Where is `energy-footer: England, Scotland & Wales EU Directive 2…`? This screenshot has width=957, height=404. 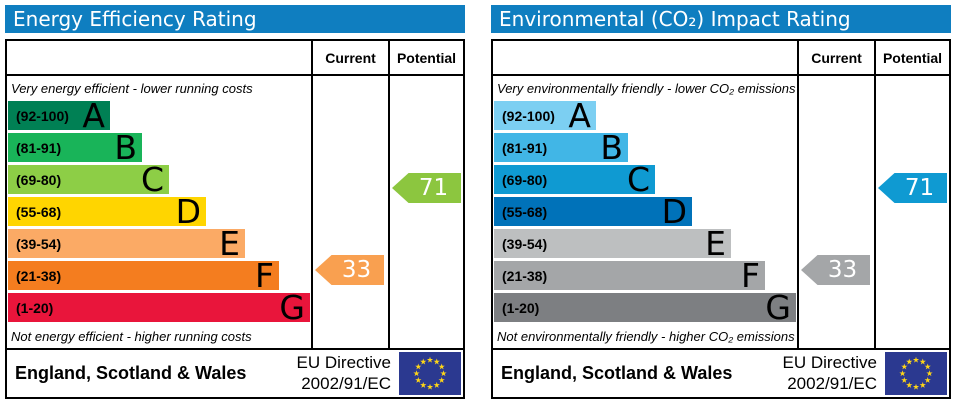 energy-footer: England, Scotland & Wales EU Directive 2… is located at coordinates (235, 372).